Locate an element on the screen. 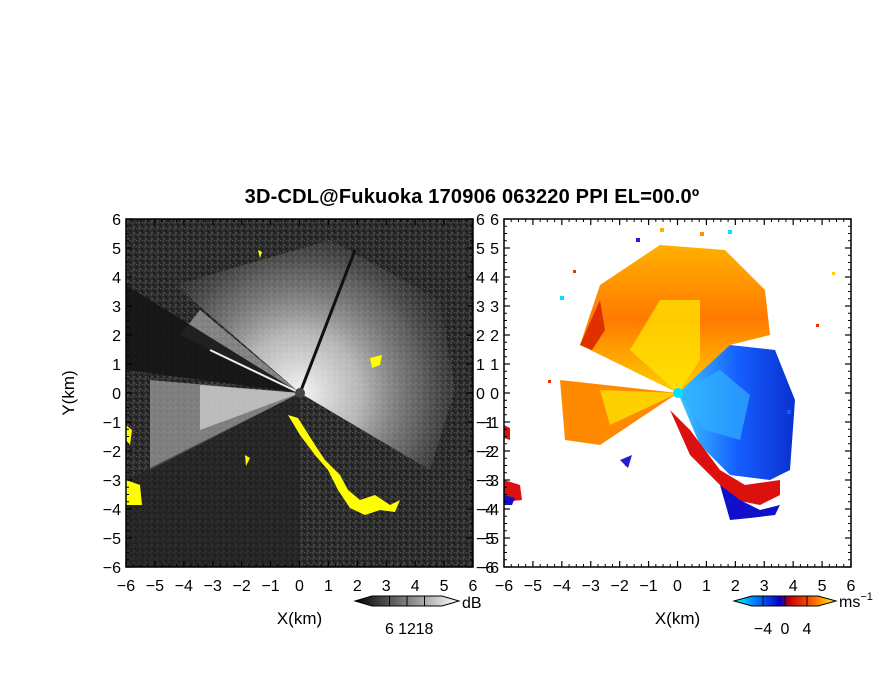 This screenshot has width=880, height=680. y-tick-label-right: −5 is located at coordinates (485, 539).